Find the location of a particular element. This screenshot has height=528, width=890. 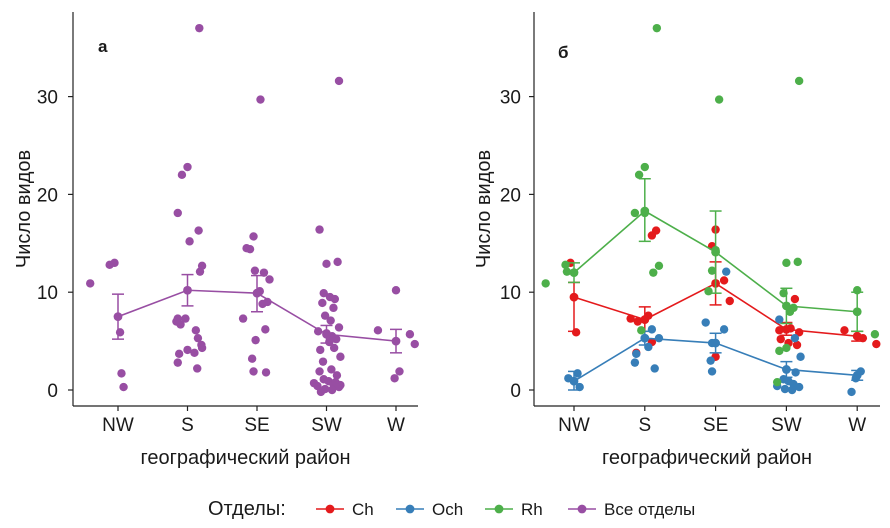

legend-item-rh: Rh is located at coordinates (514, 509).